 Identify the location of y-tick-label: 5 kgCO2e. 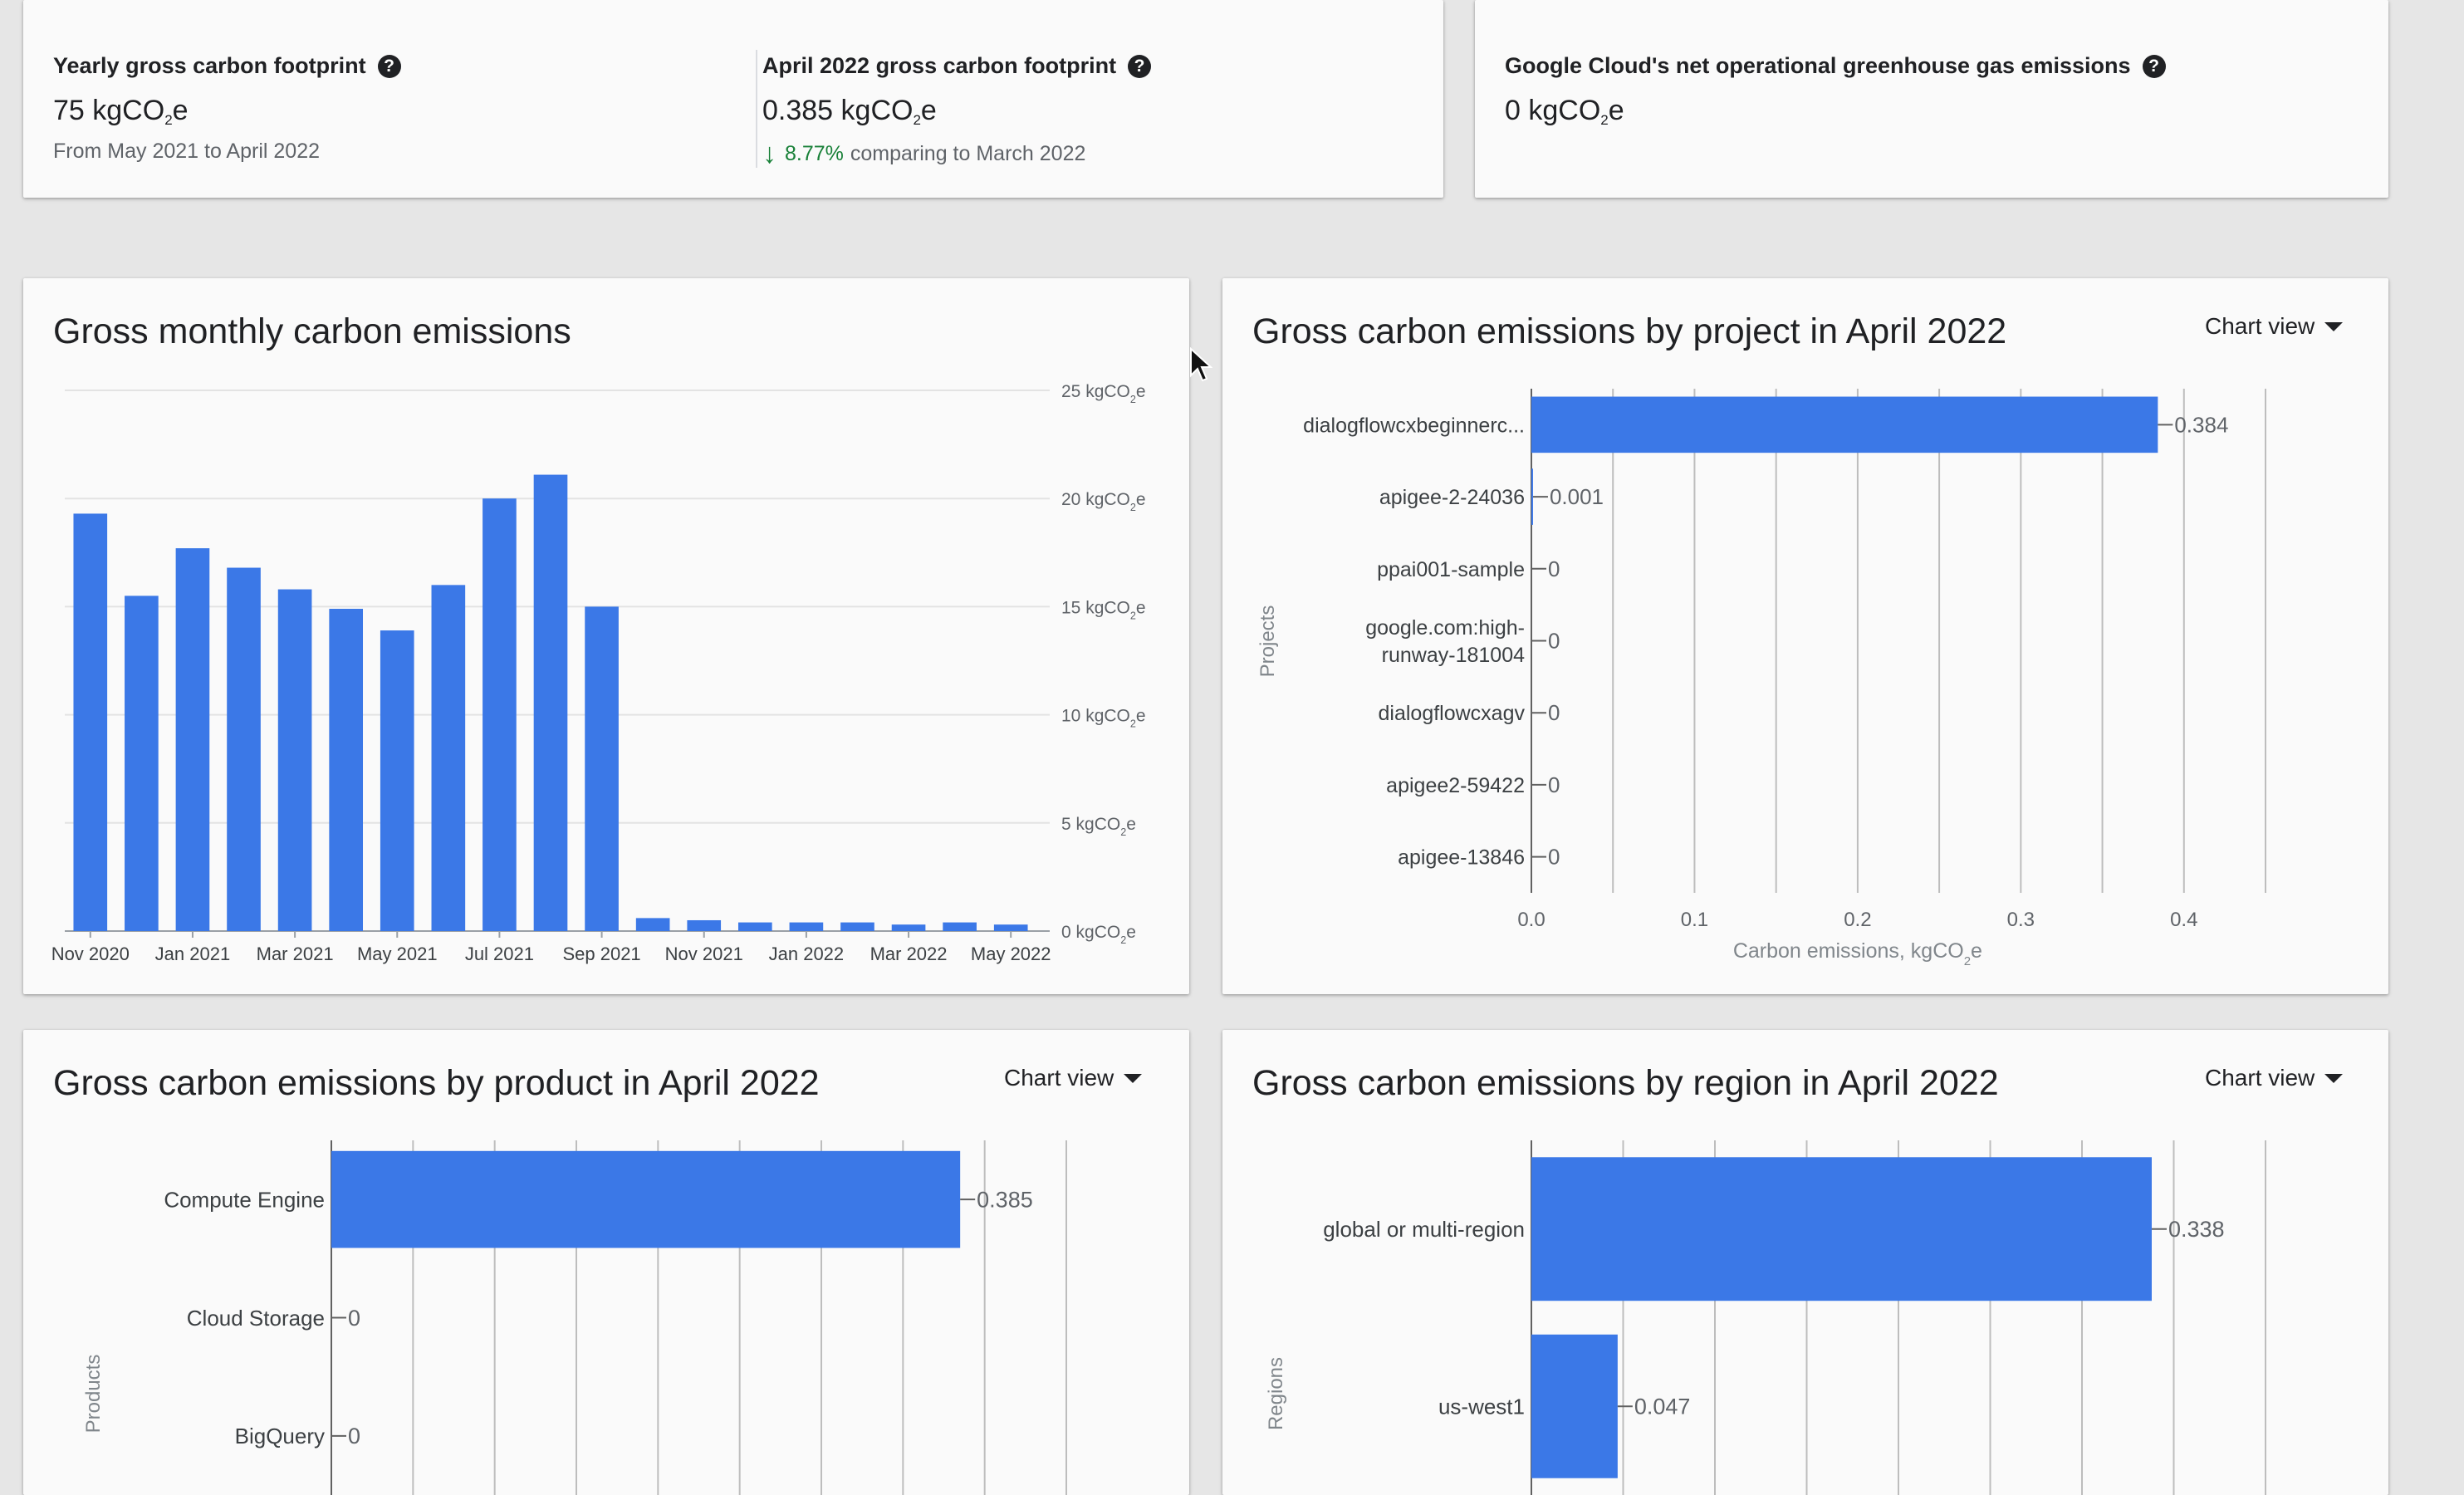
(1099, 827).